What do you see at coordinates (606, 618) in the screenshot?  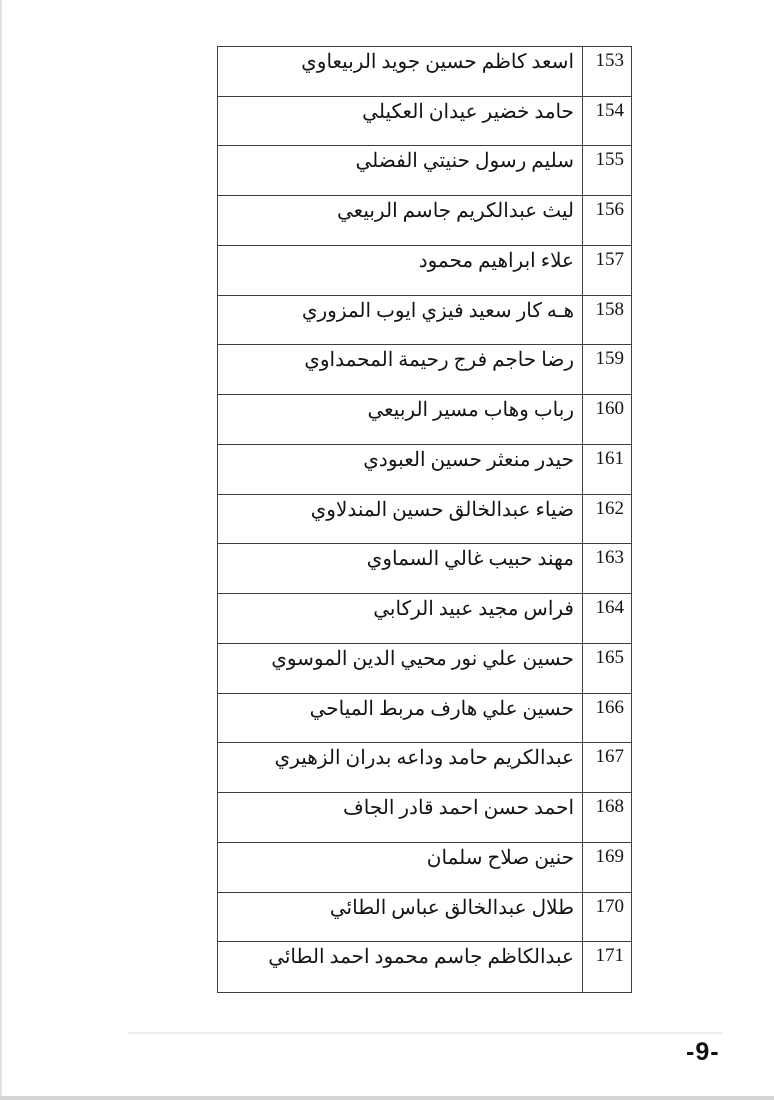 I see `row-number-cell: 164` at bounding box center [606, 618].